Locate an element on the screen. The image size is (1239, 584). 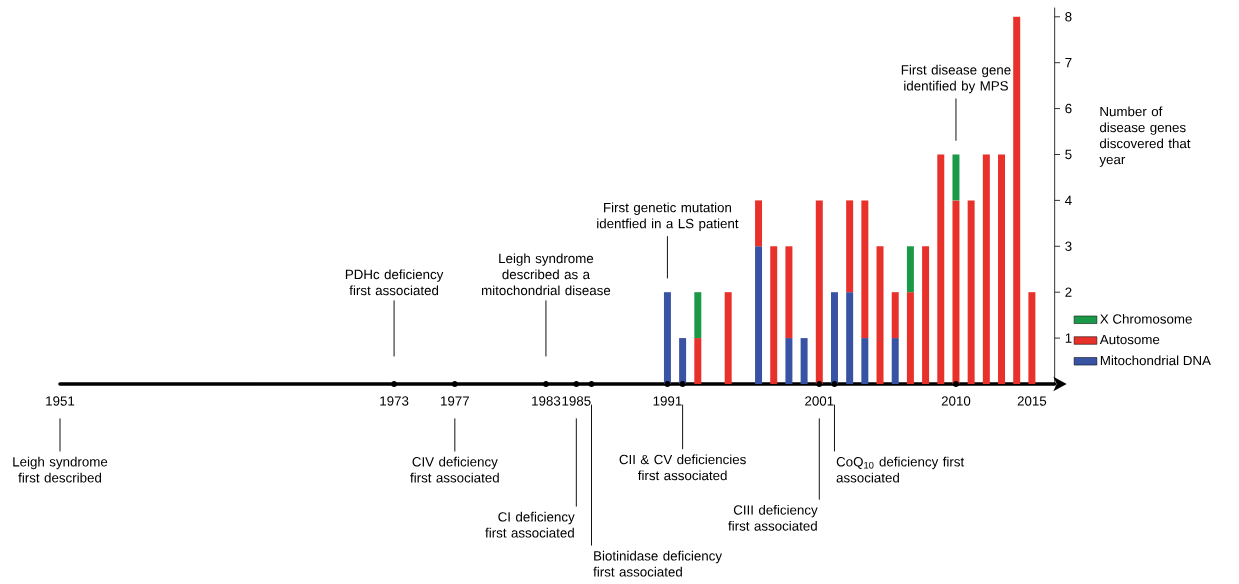
ref-line-label: First disease gene identified by MPS is located at coordinates (956, 79).